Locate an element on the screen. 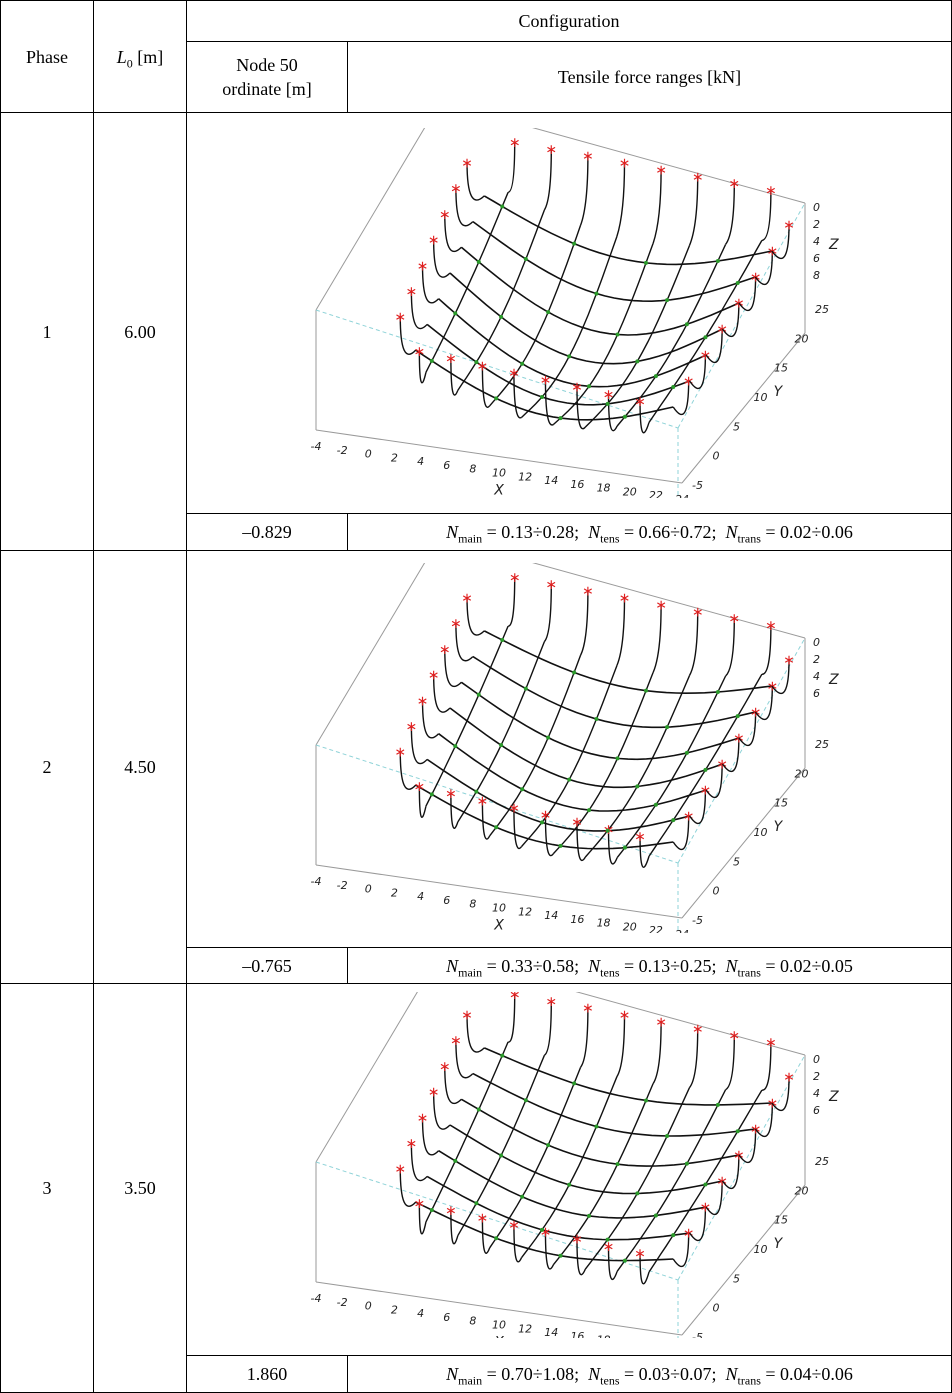  row1-ntrans-sub: trans is located at coordinates (749, 538).